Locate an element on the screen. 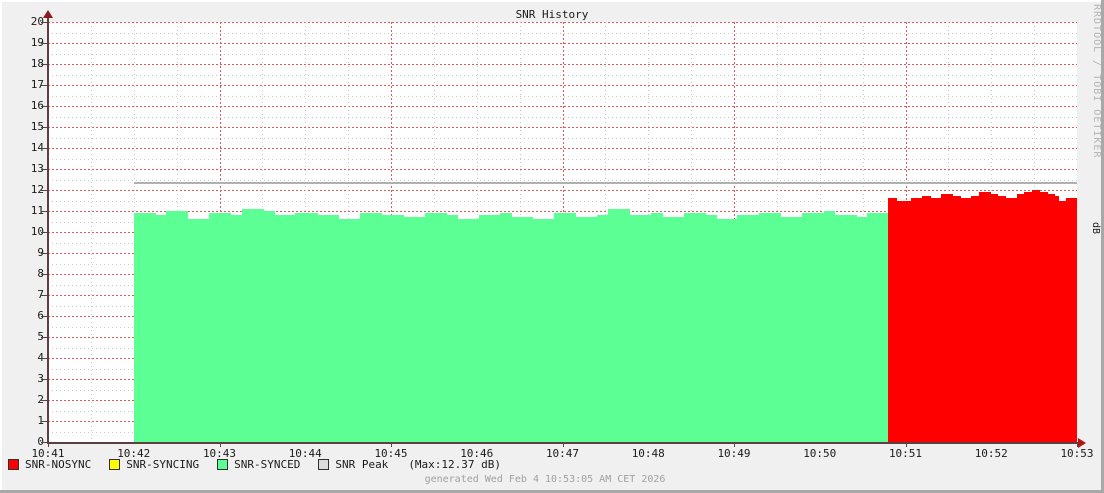 This screenshot has height=493, width=1104. y-tick-label: 15 is located at coordinates (37, 126).